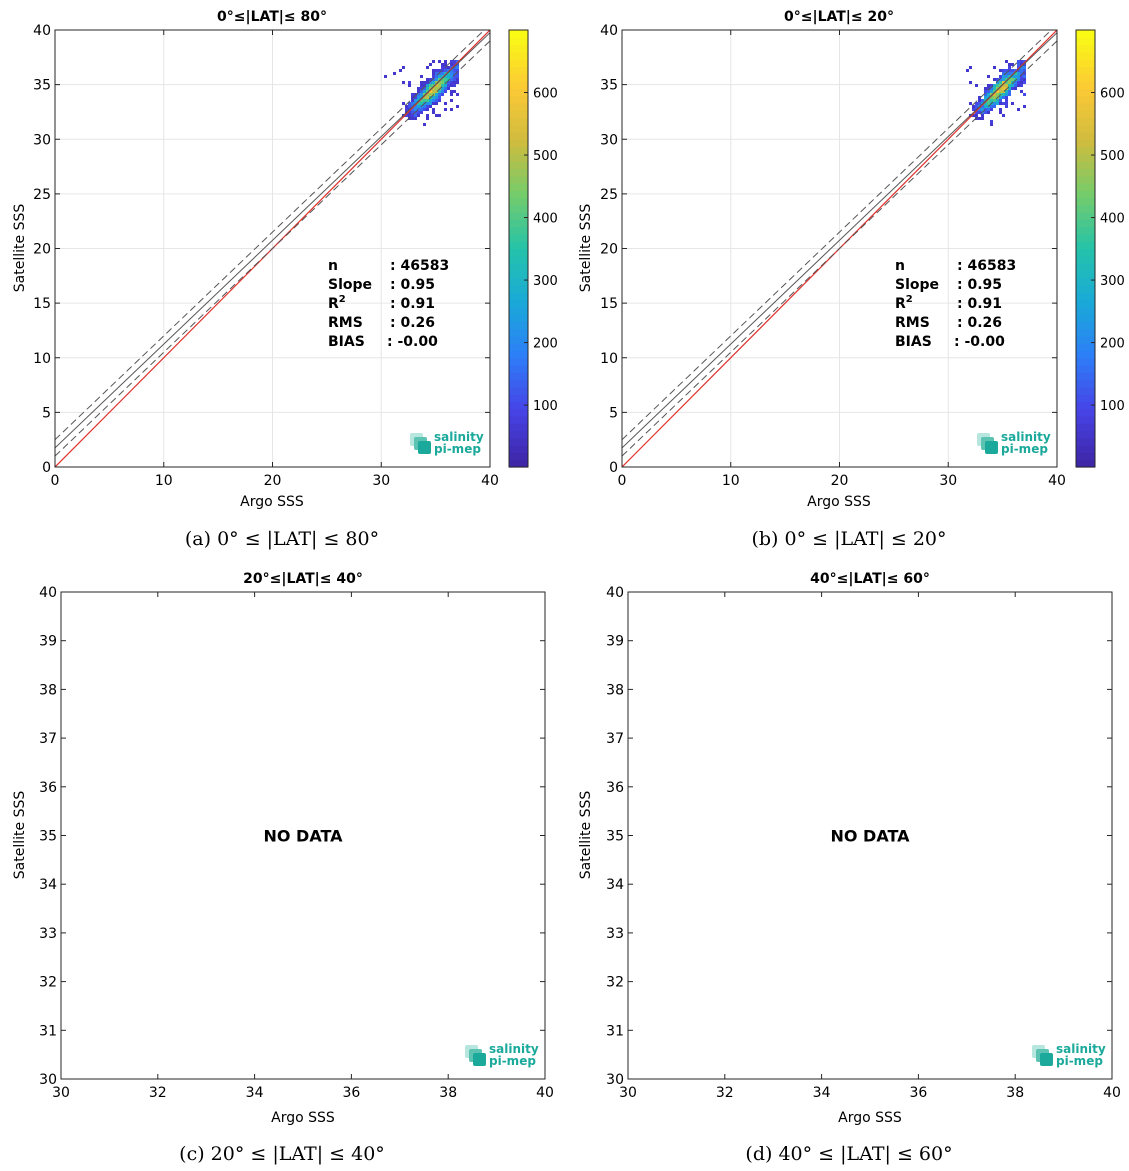 The height and width of the screenshot is (1171, 1129). What do you see at coordinates (545, 281) in the screenshot?
I see `colorbar-tick-label: 300` at bounding box center [545, 281].